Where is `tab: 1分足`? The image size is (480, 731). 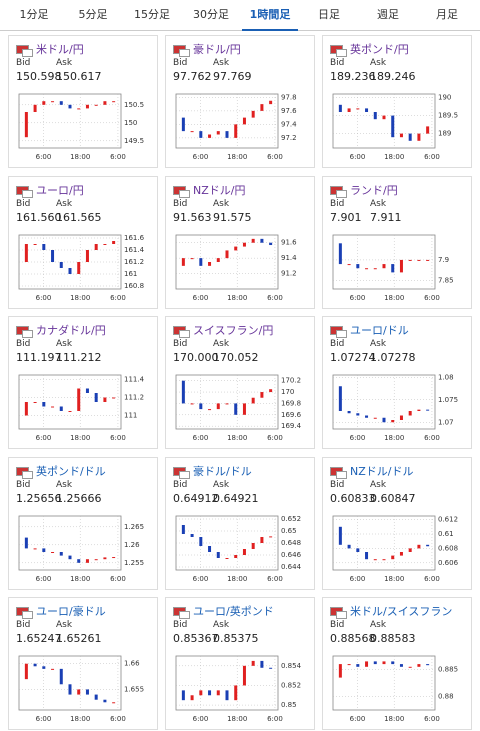 tab: 1分足 is located at coordinates (34, 14).